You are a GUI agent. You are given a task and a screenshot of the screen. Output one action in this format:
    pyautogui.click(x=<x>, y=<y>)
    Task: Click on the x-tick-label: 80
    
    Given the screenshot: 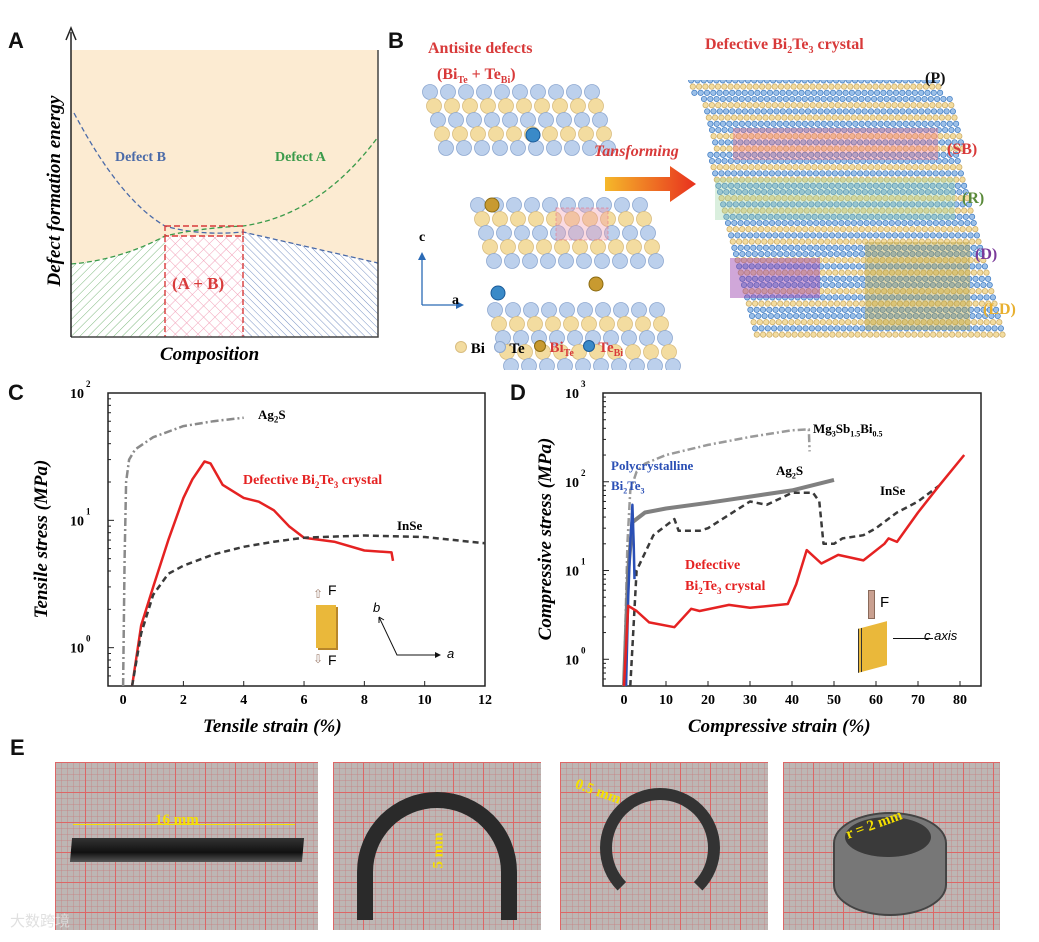 What is the action you would take?
    pyautogui.click(x=960, y=700)
    